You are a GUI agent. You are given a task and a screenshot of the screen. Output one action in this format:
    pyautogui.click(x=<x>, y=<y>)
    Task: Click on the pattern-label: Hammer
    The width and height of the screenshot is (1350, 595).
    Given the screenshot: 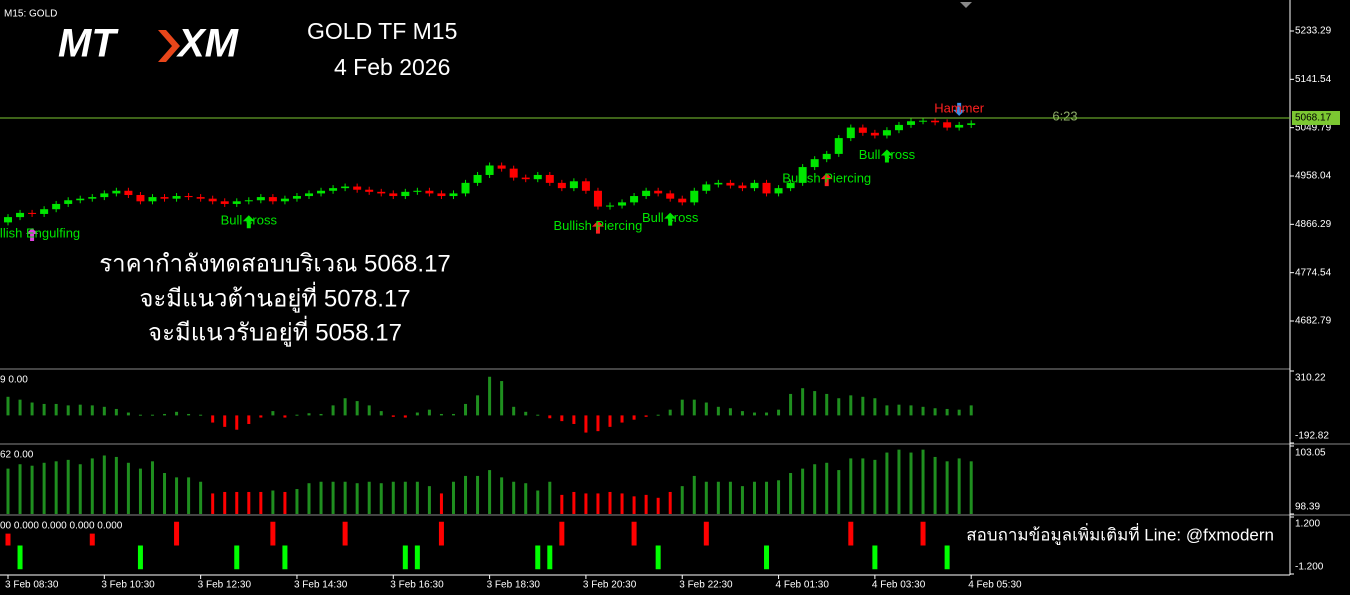 What is the action you would take?
    pyautogui.click(x=959, y=107)
    